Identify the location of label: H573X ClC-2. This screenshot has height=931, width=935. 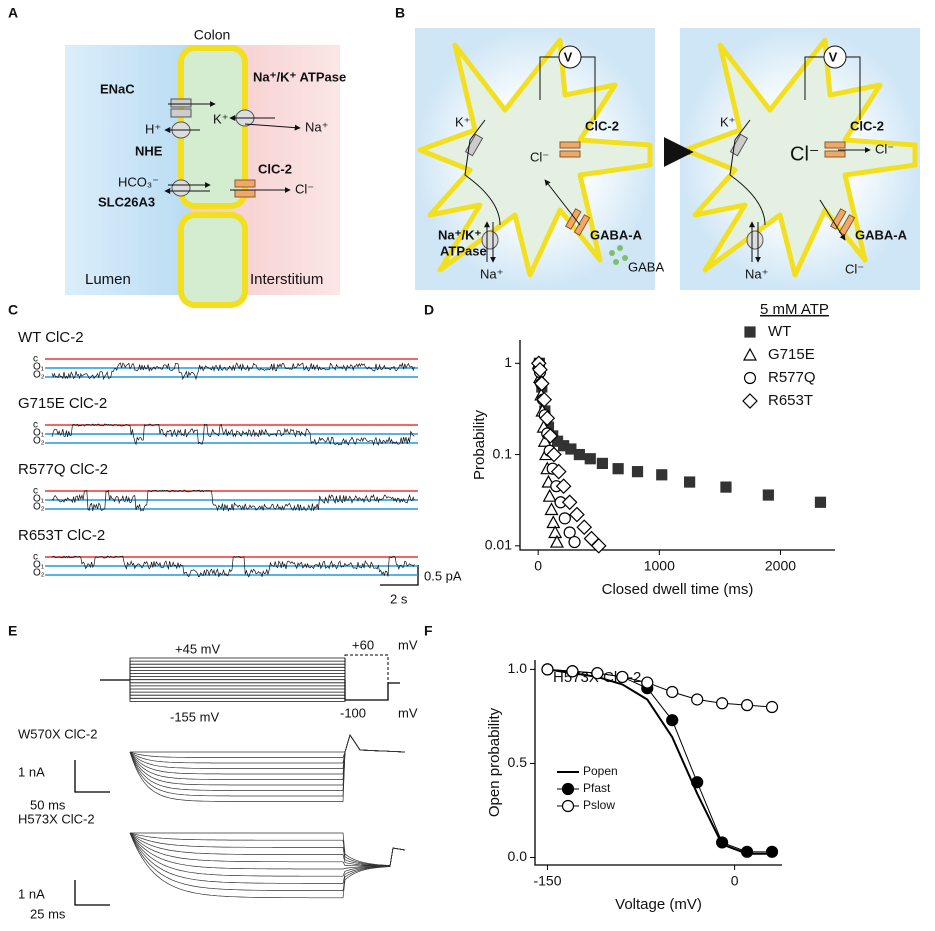
(56, 818).